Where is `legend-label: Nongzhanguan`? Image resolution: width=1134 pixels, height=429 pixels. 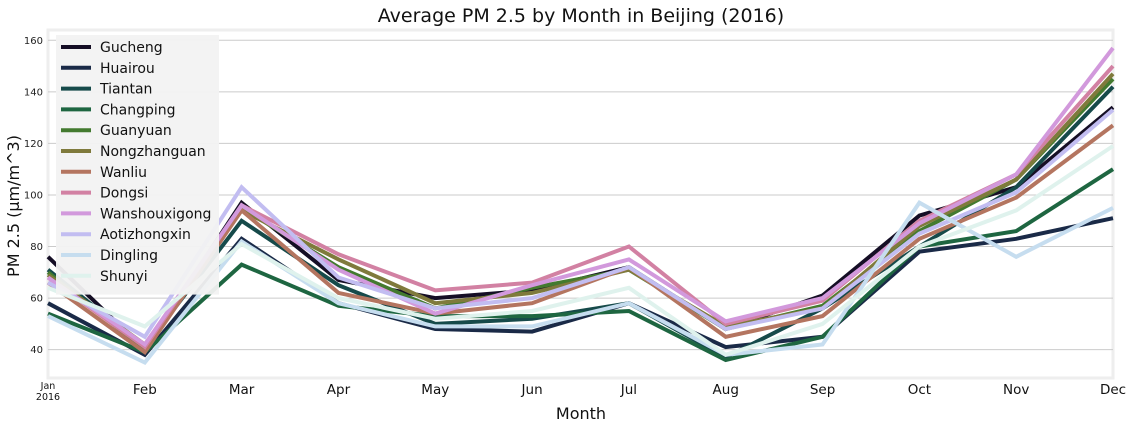 legend-label: Nongzhanguan is located at coordinates (153, 152).